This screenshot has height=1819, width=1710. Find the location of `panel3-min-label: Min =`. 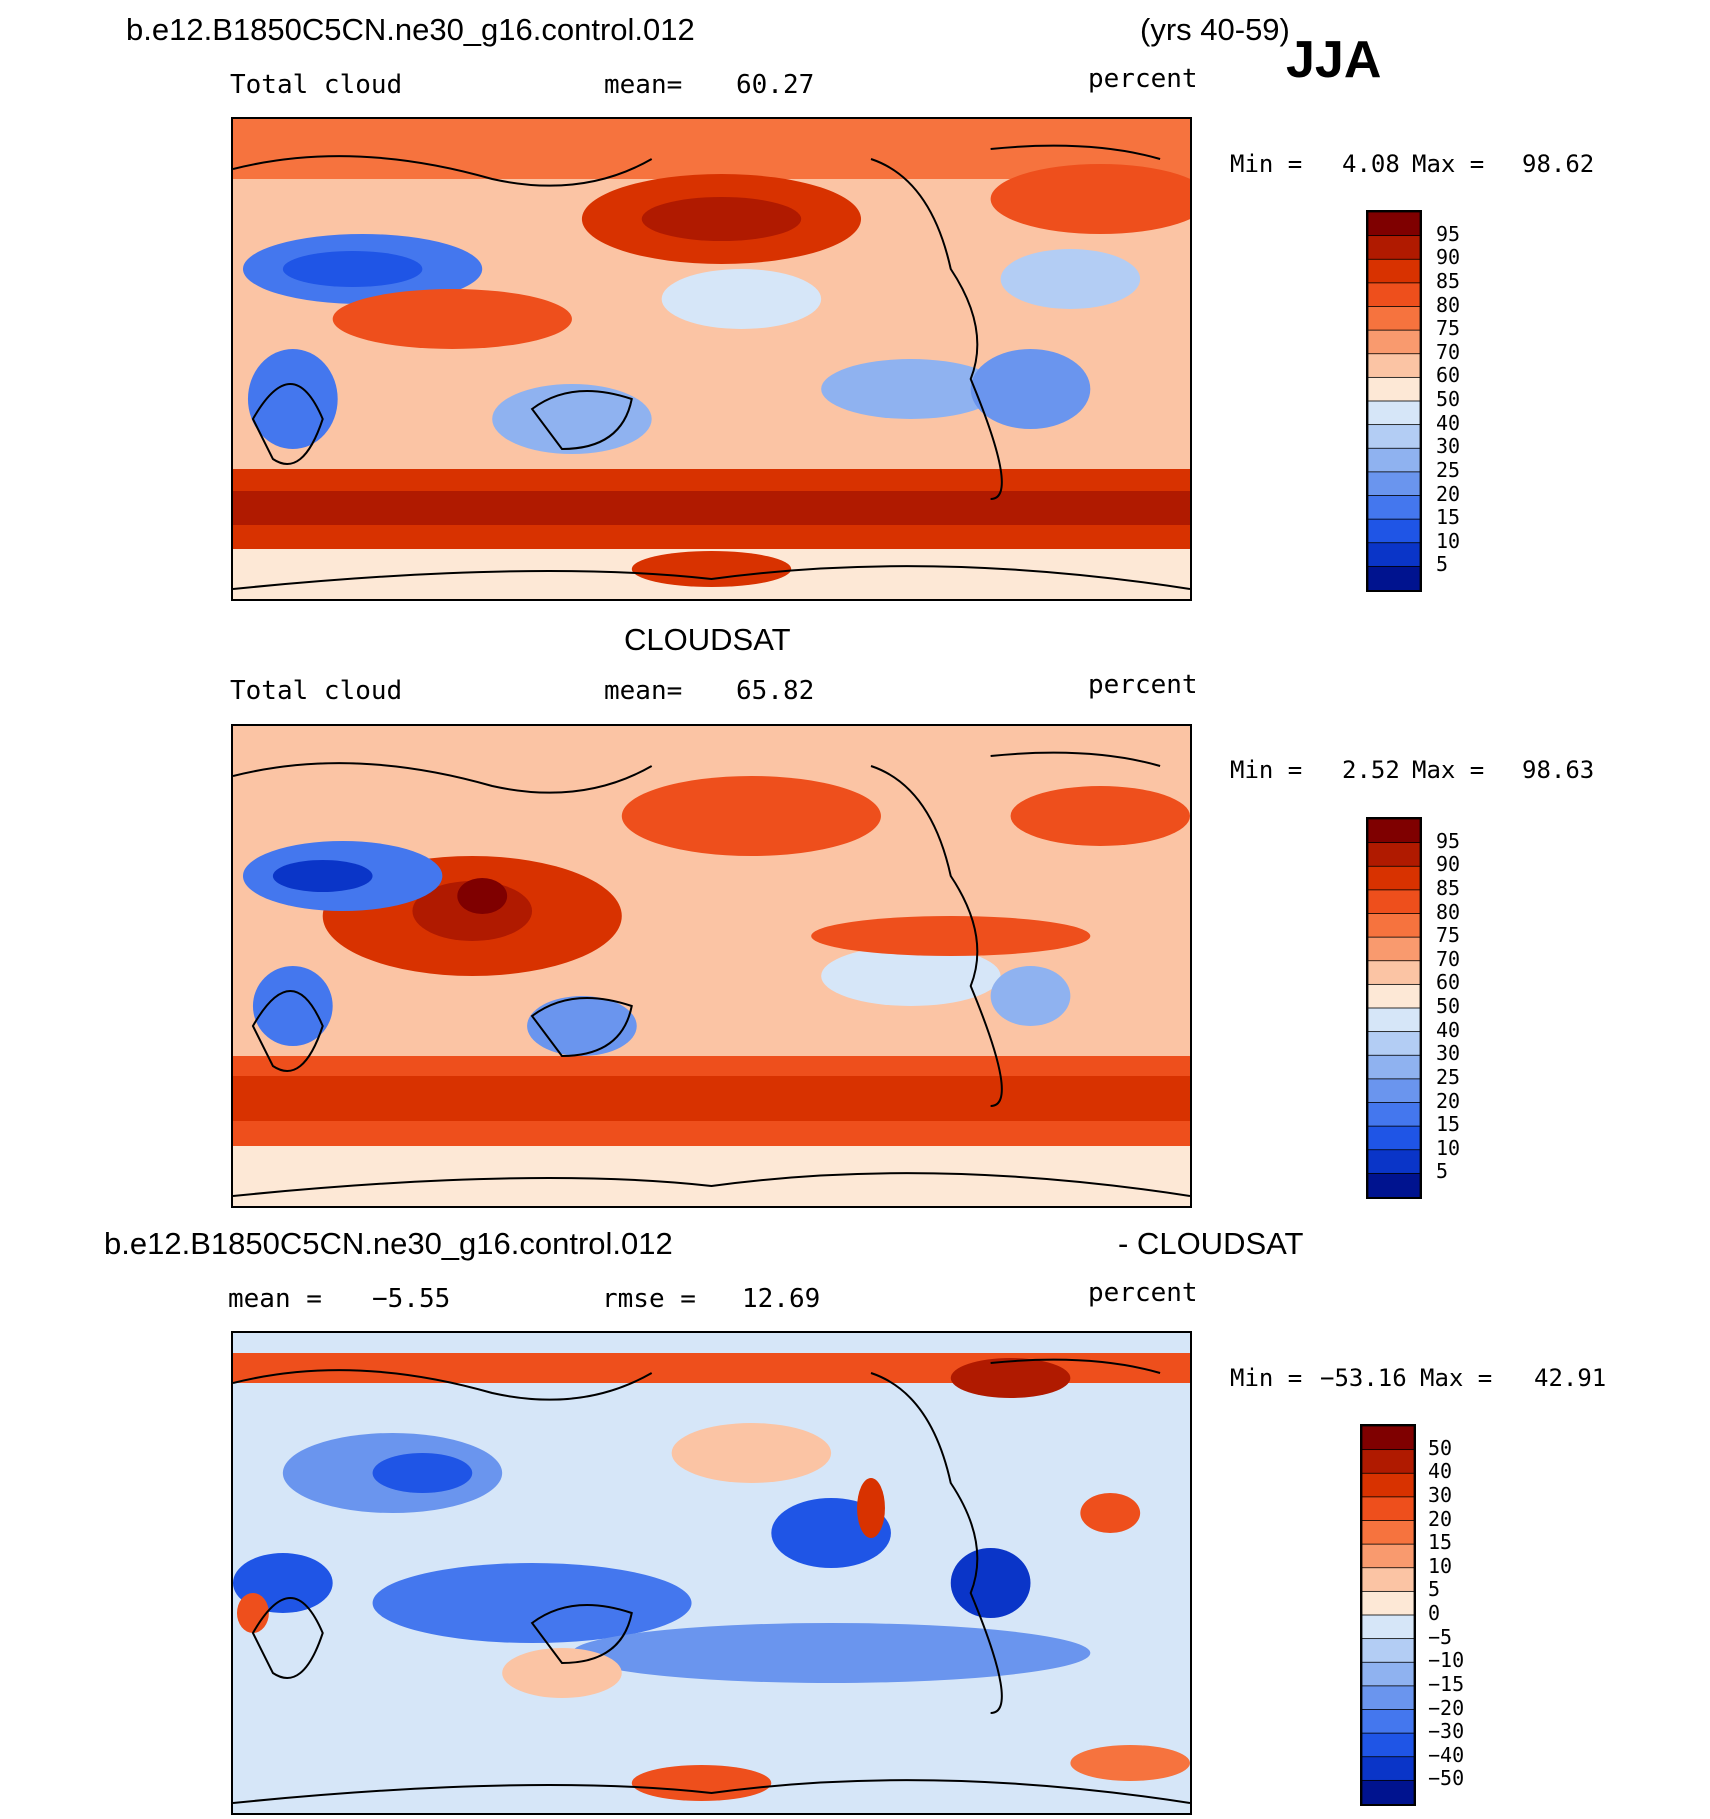

panel3-min-label: Min = is located at coordinates (1266, 1378).